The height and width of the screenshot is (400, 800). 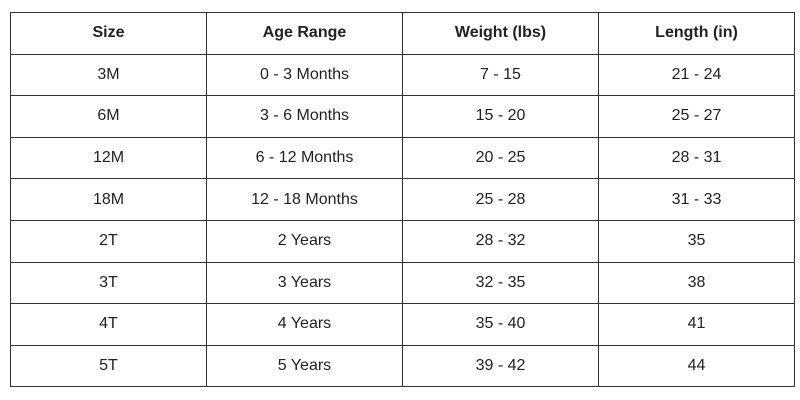 What do you see at coordinates (108, 283) in the screenshot?
I see `table-cell: 3T` at bounding box center [108, 283].